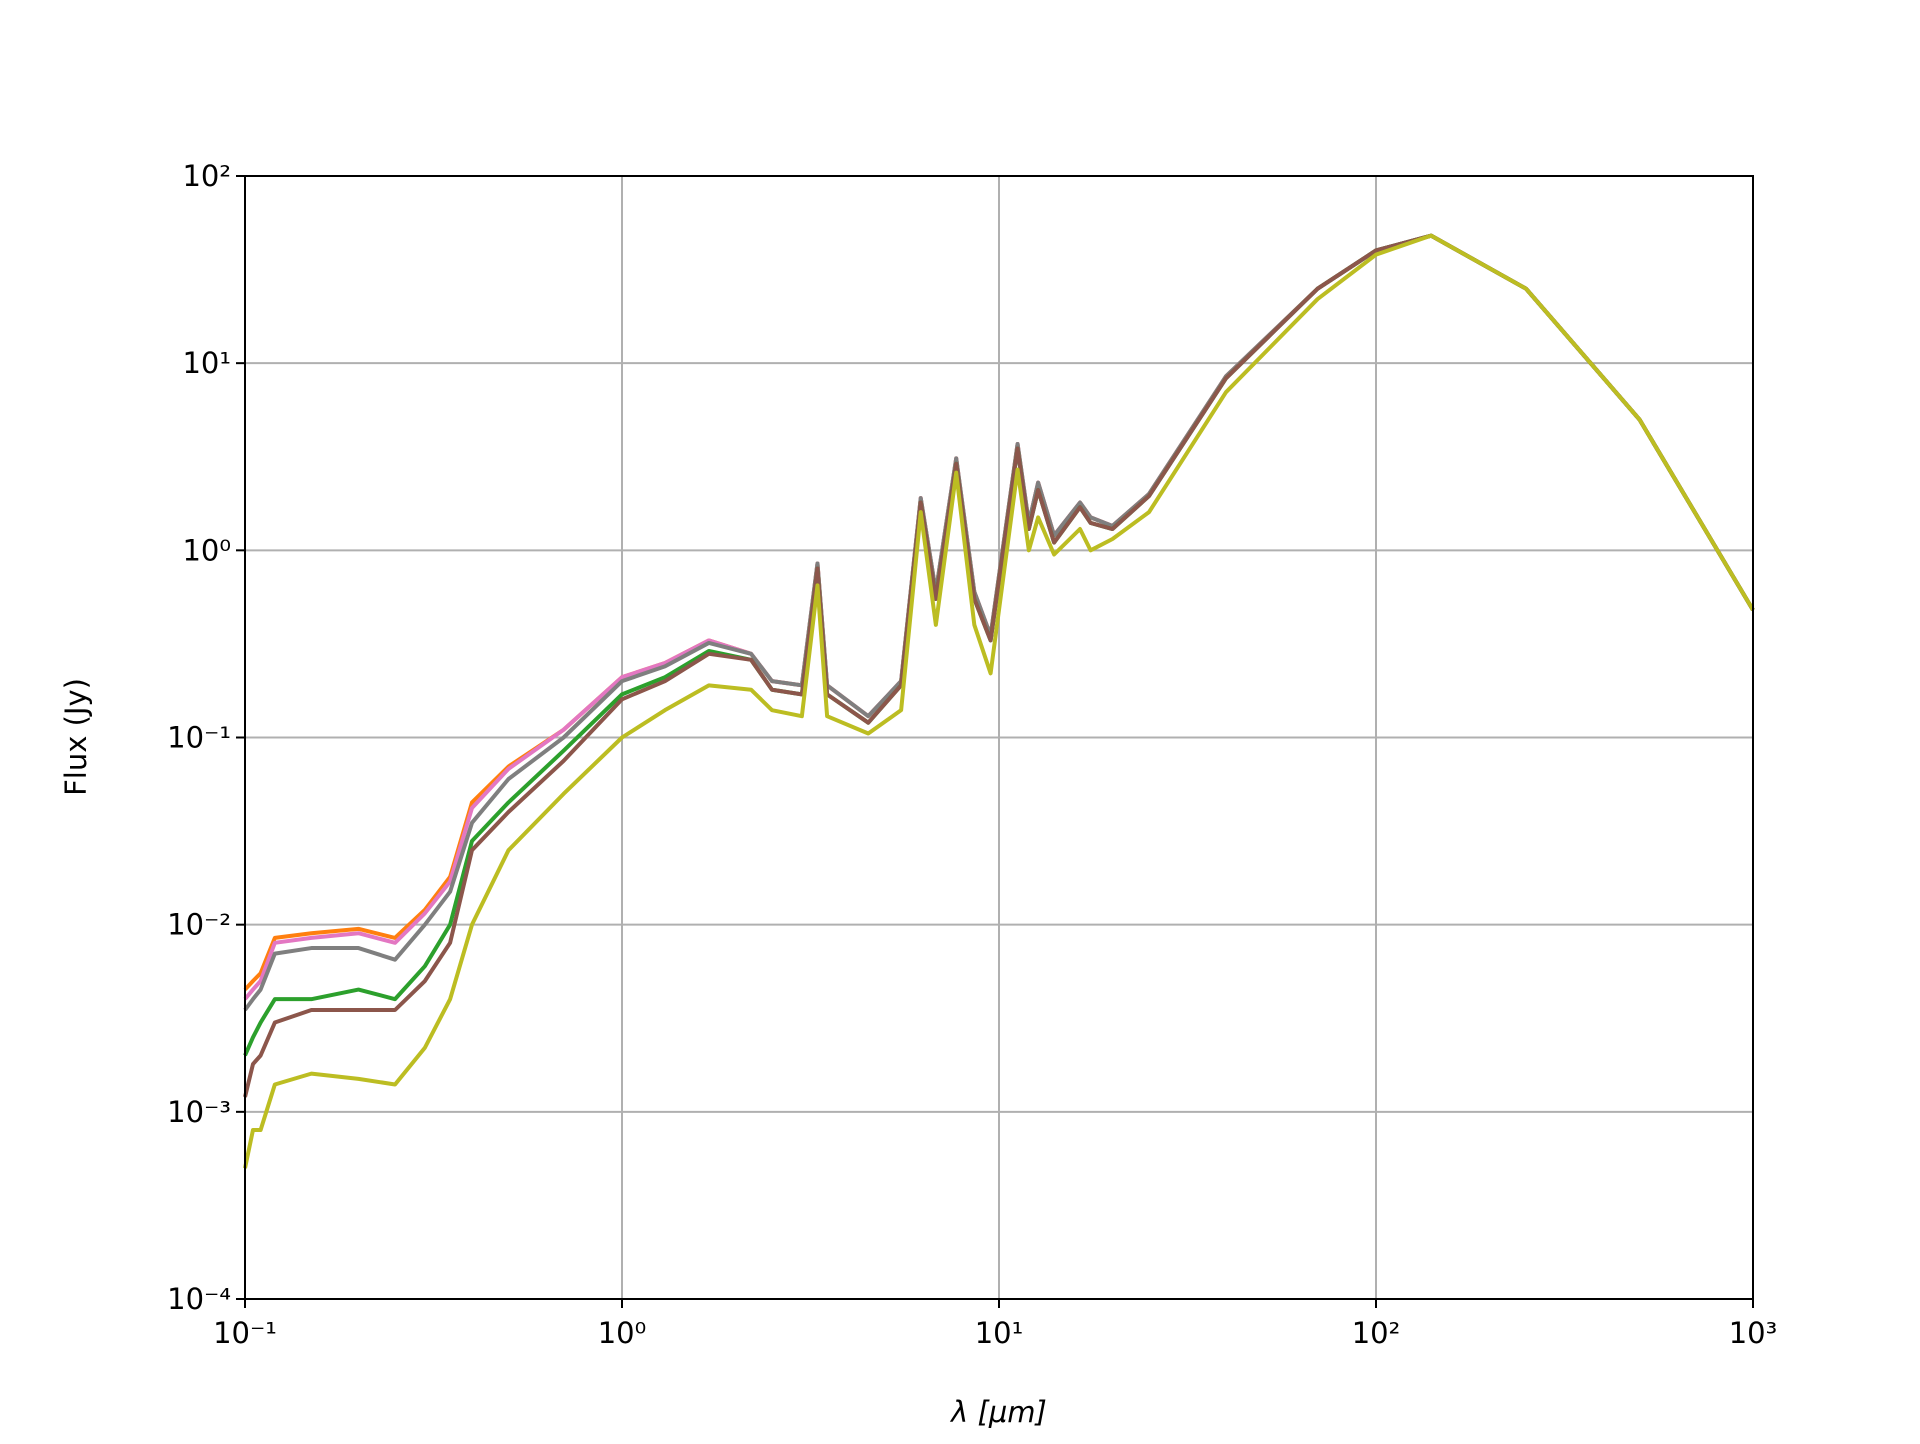 The height and width of the screenshot is (1444, 1920). Describe the element at coordinates (998, 1412) in the screenshot. I see `x-axis-label: λ [μm]` at that location.